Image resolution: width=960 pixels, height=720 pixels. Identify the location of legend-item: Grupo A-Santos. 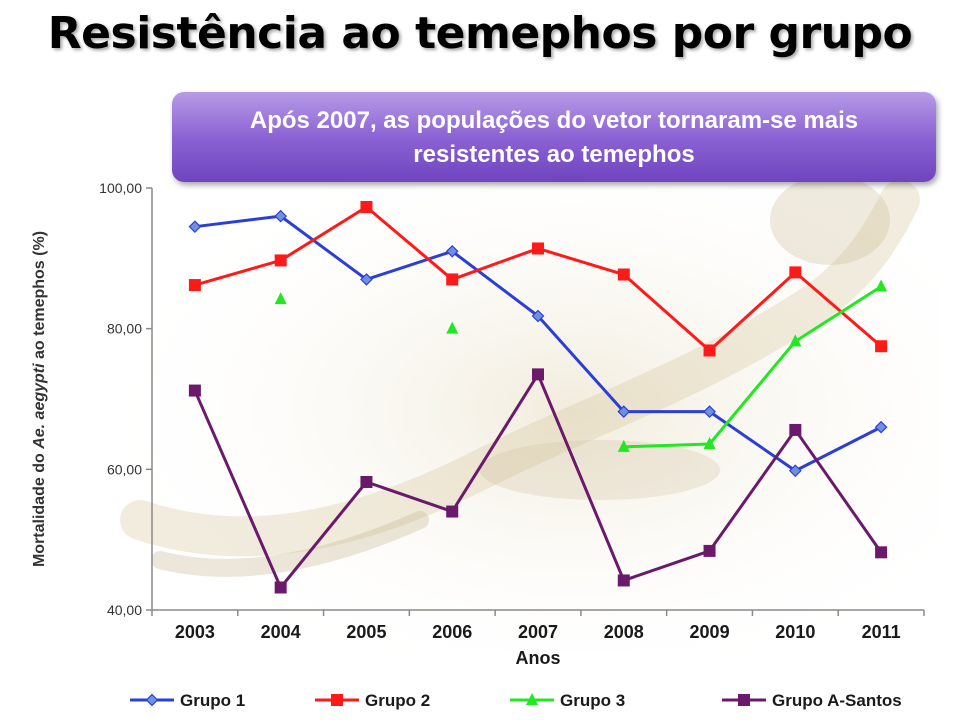
(812, 700).